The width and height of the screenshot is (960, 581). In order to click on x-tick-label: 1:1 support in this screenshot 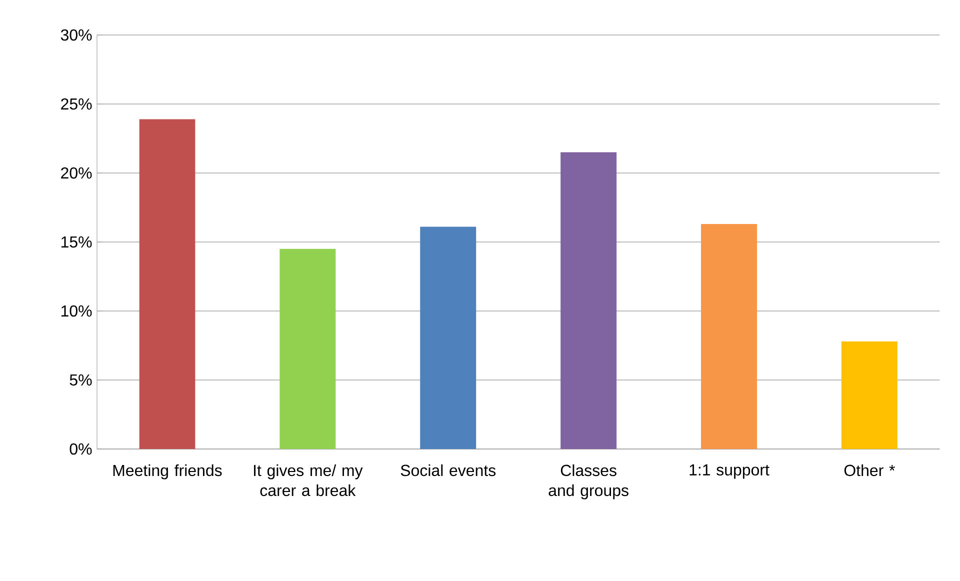, I will do `click(730, 471)`.